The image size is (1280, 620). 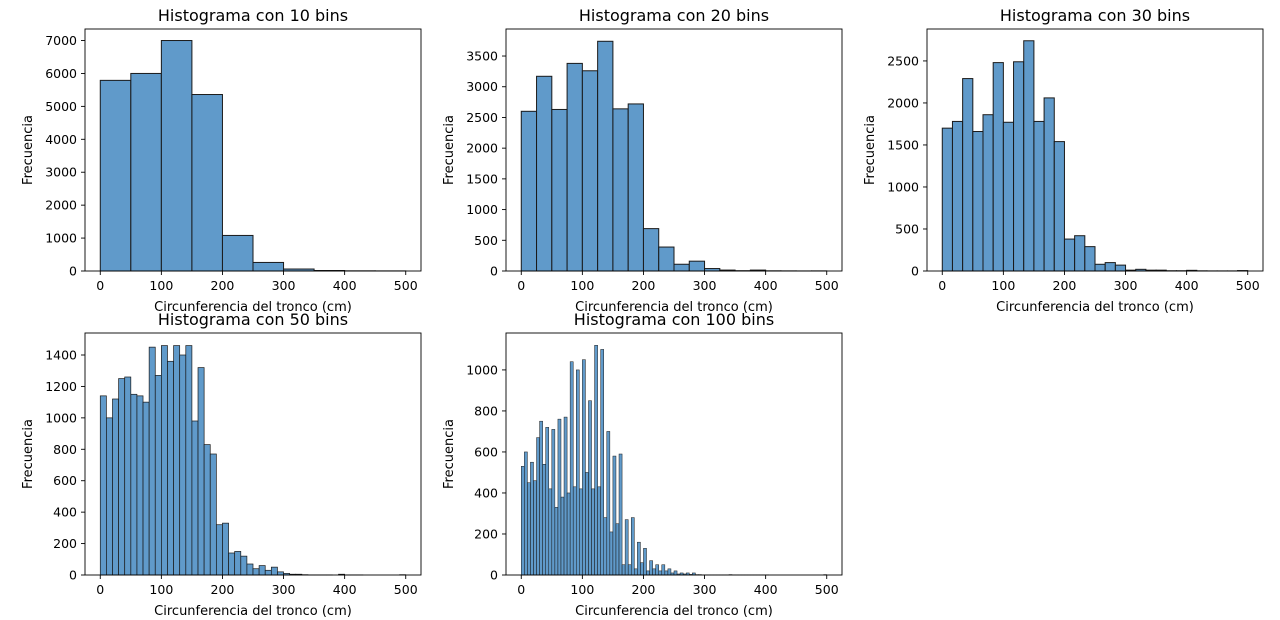 What do you see at coordinates (61, 73) in the screenshot?
I see `y-tick-label: 6000` at bounding box center [61, 73].